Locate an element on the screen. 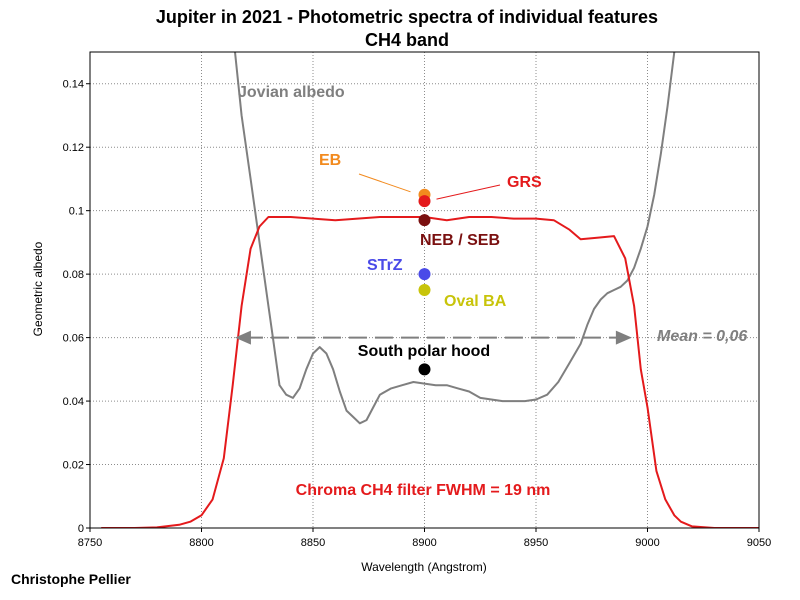 Image resolution: width=800 pixels, height=600 pixels. leader-line-grs is located at coordinates (468, 192).